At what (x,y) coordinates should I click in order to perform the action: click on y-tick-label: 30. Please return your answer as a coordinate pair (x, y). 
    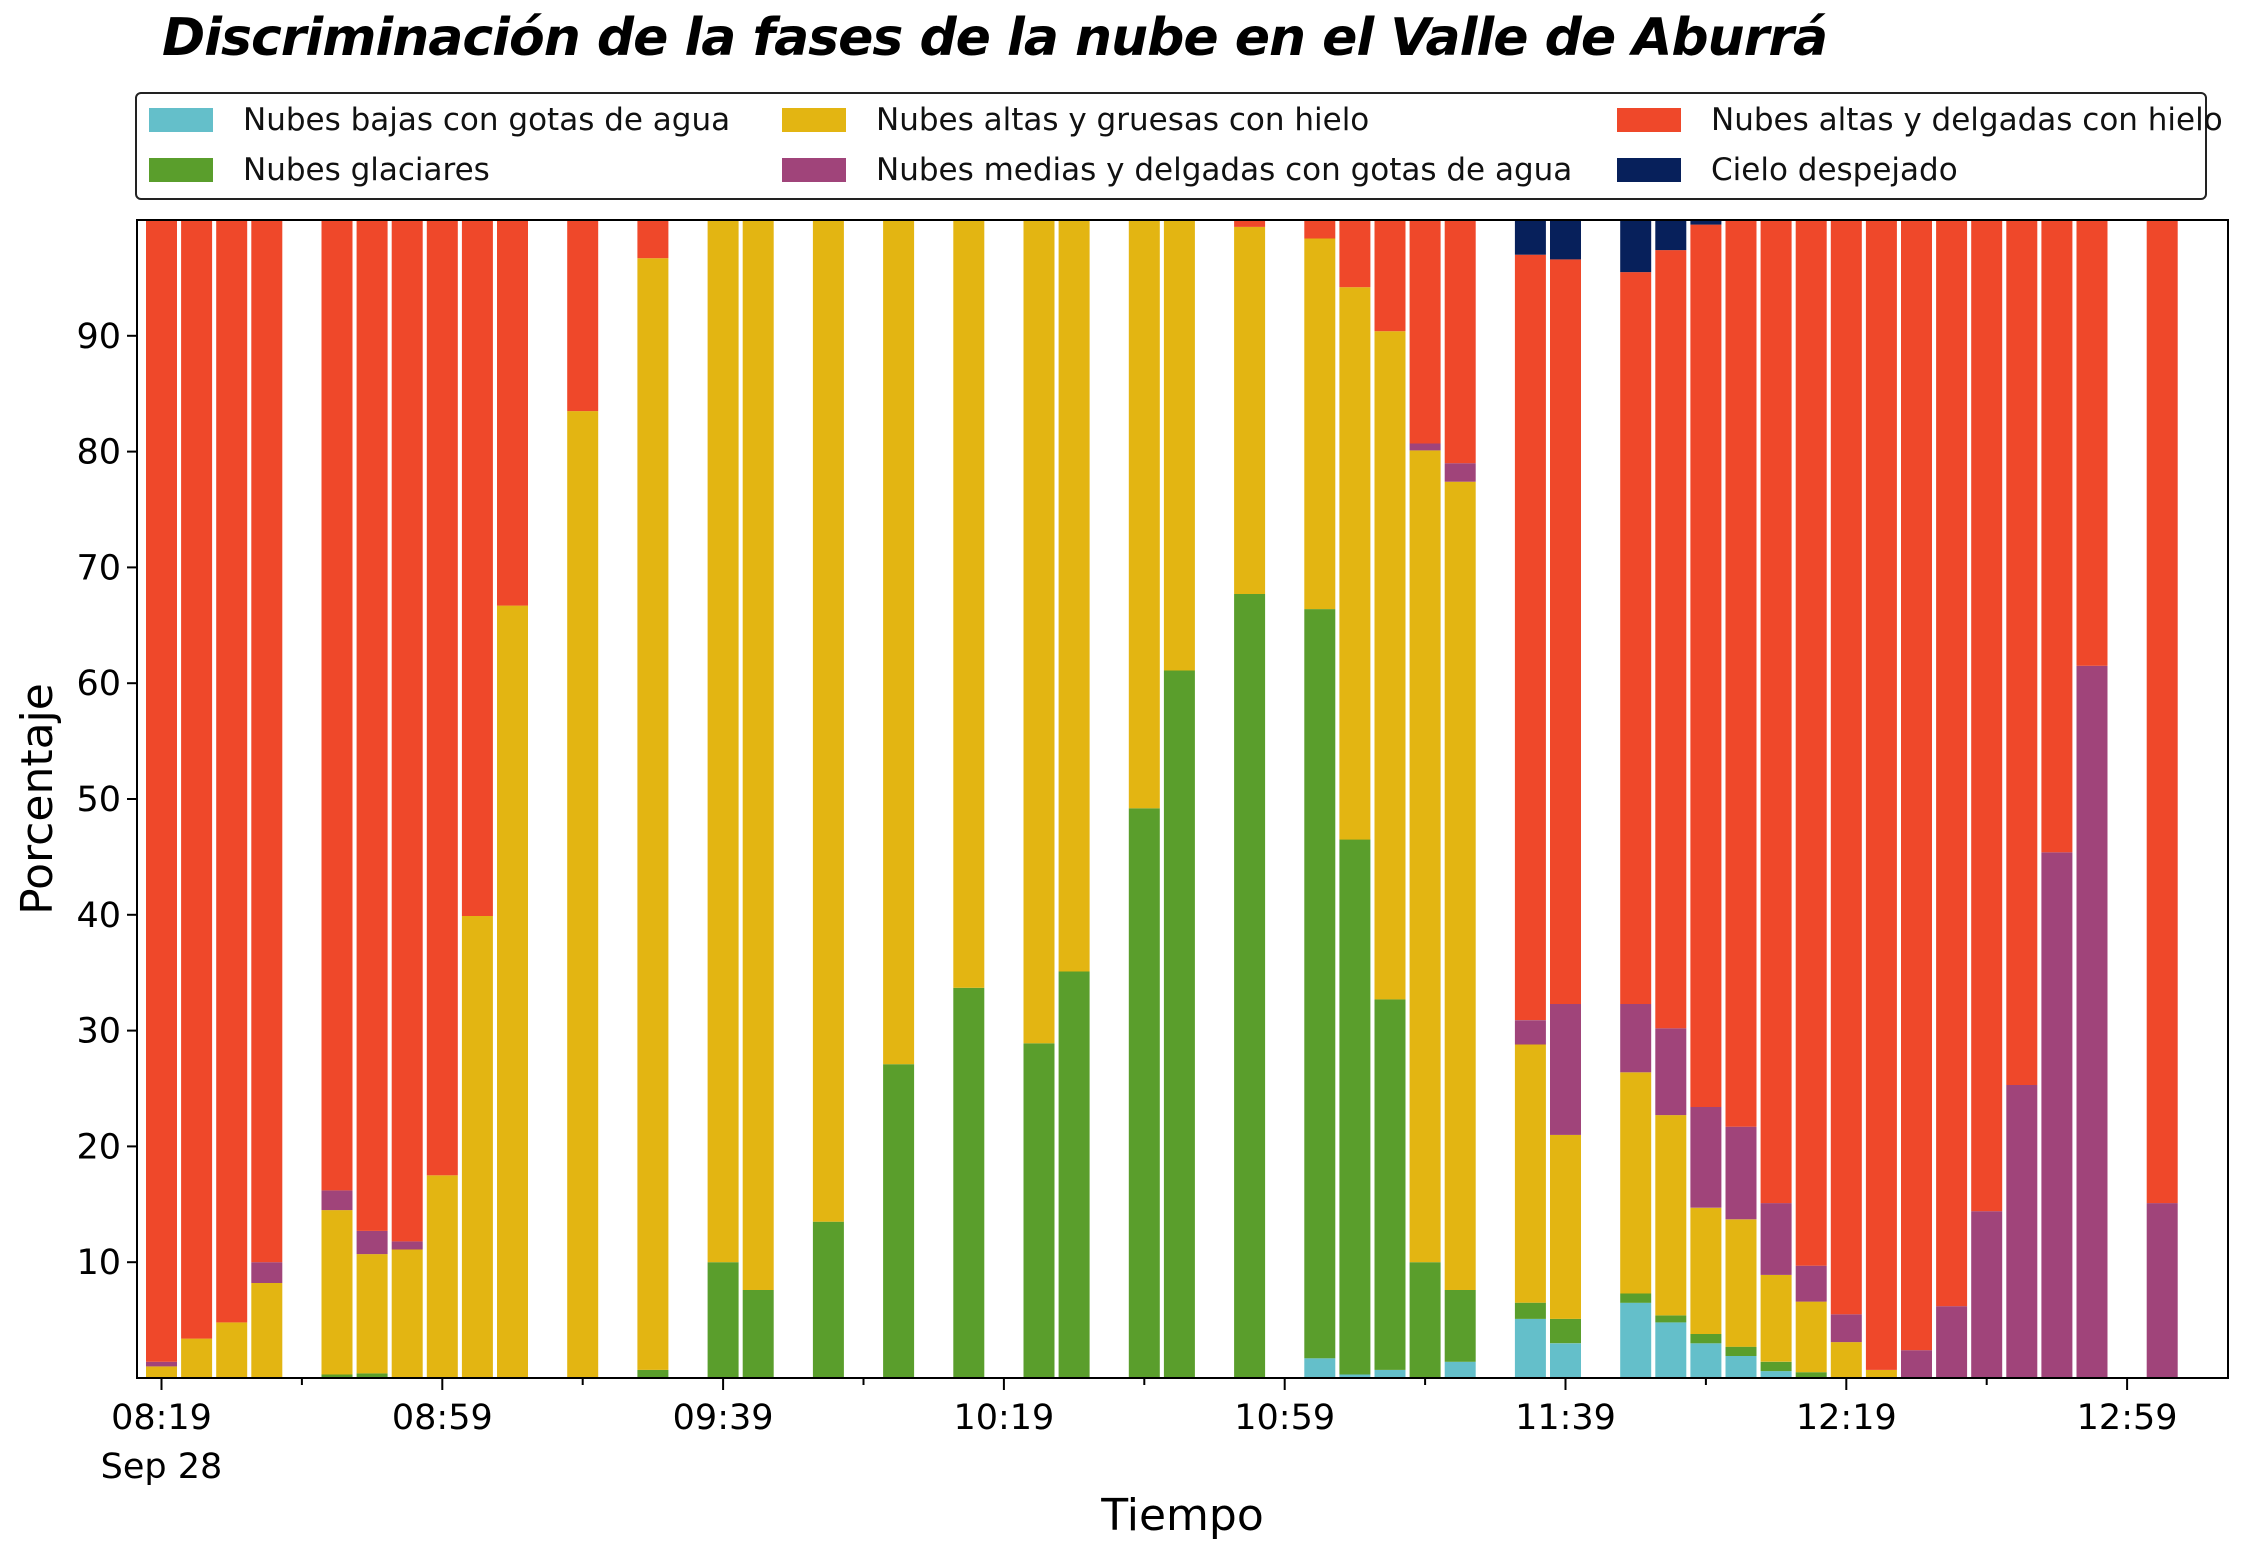
    Looking at the image, I should click on (98, 1032).